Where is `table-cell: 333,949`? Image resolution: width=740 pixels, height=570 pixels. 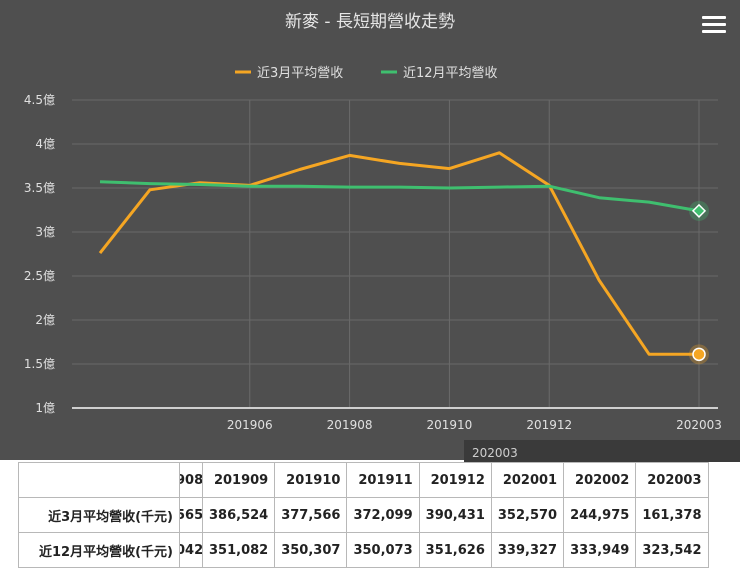
table-cell: 333,949 is located at coordinates (600, 550).